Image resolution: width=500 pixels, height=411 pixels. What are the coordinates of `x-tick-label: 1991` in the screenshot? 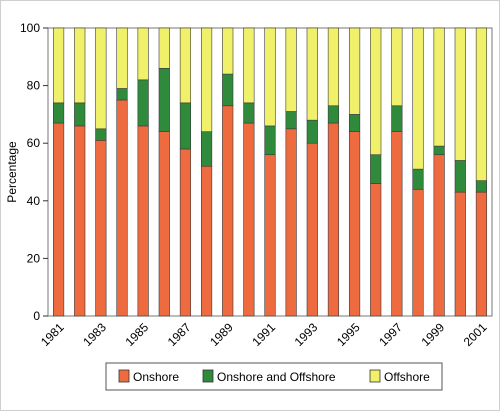 It's located at (263, 334).